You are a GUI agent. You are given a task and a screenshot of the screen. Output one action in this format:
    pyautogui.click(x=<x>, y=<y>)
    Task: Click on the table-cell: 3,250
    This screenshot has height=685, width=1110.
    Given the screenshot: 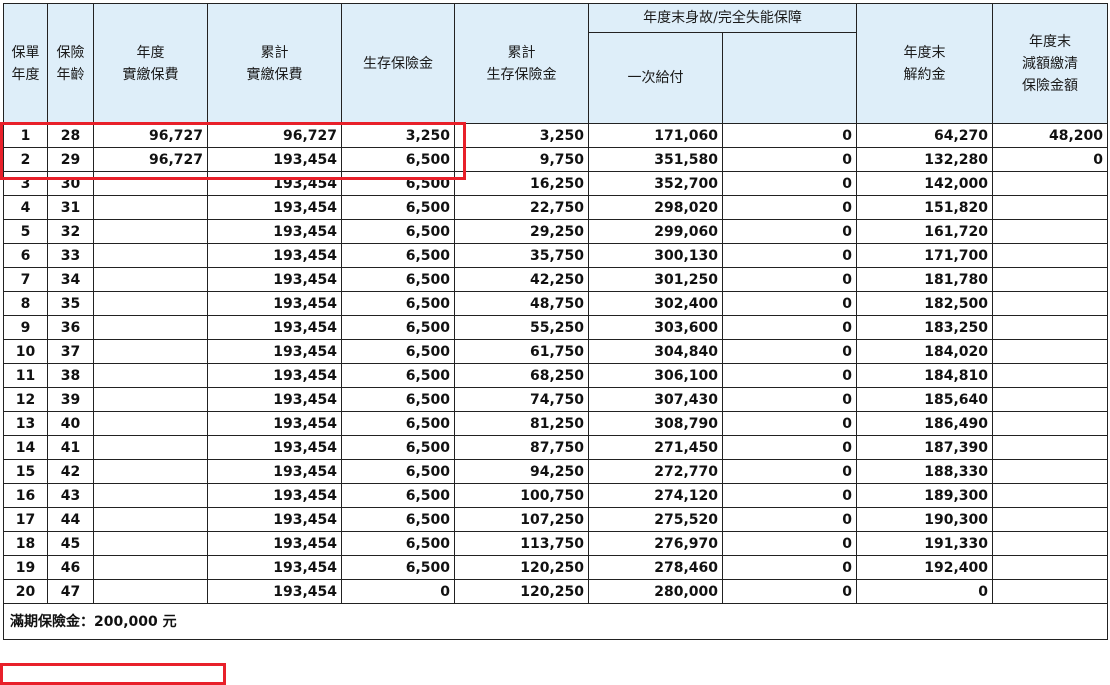 What is the action you would take?
    pyautogui.click(x=398, y=135)
    